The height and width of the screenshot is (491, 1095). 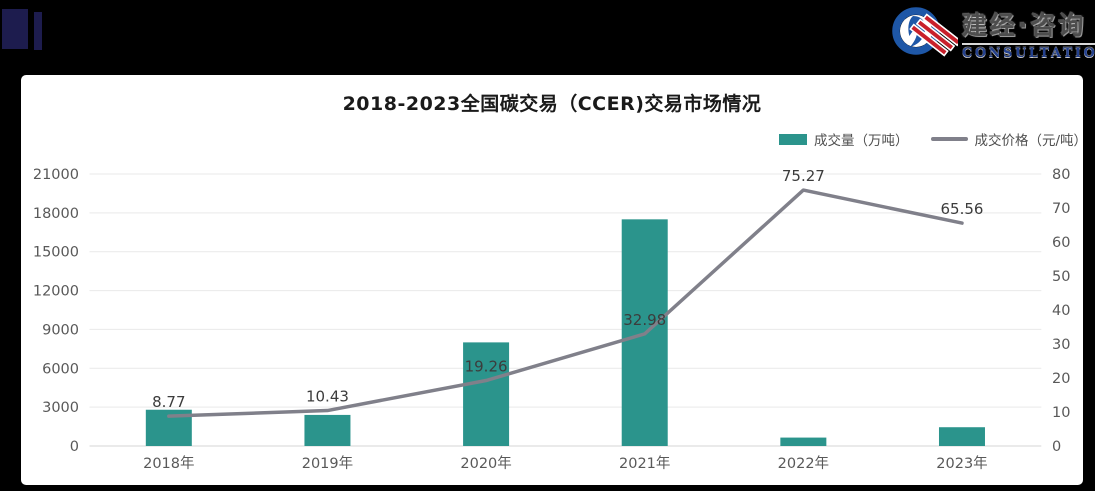 What do you see at coordinates (962, 209) in the screenshot?
I see `point-label: 65.56` at bounding box center [962, 209].